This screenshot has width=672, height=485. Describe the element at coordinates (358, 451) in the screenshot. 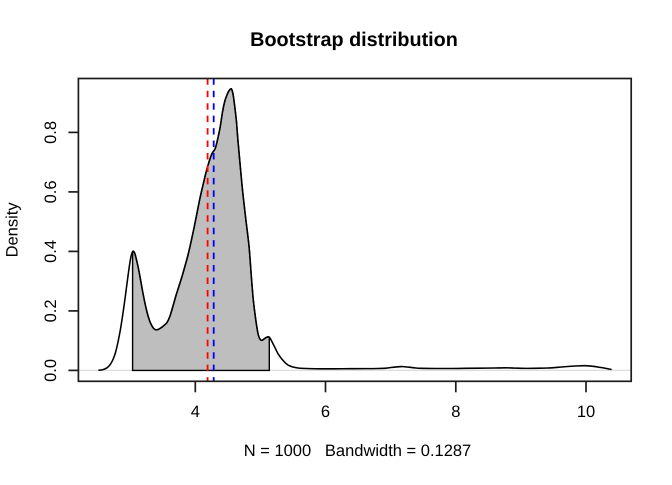

I see `svg-text: N = 1000 Bandwidth = 0.1287` at that location.